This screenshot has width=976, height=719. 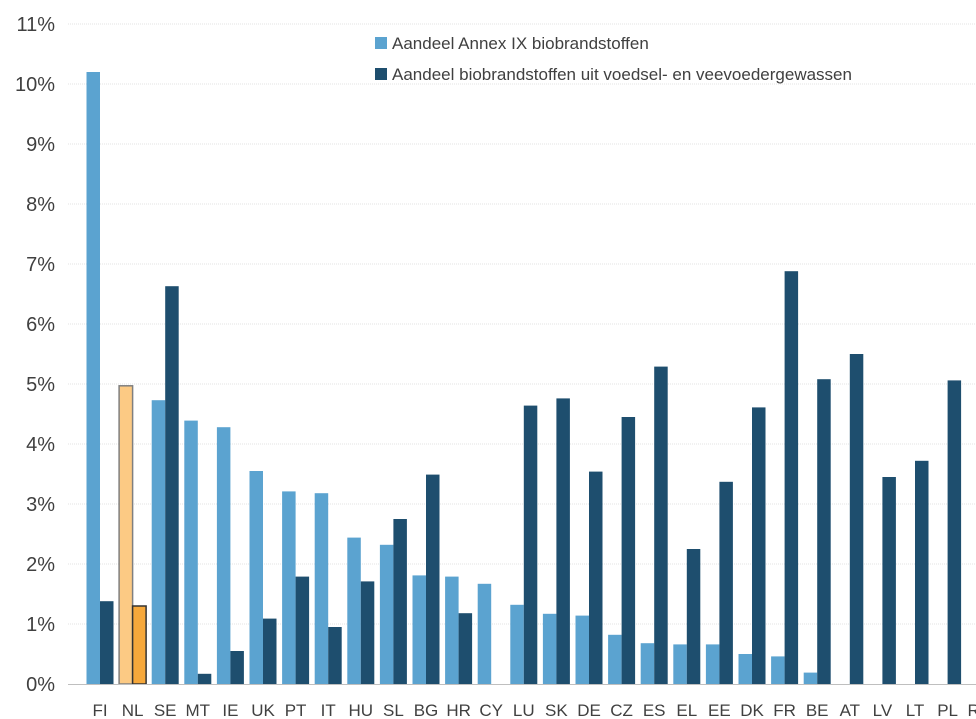 I want to click on y-tick-label: 9%, so click(x=40, y=145).